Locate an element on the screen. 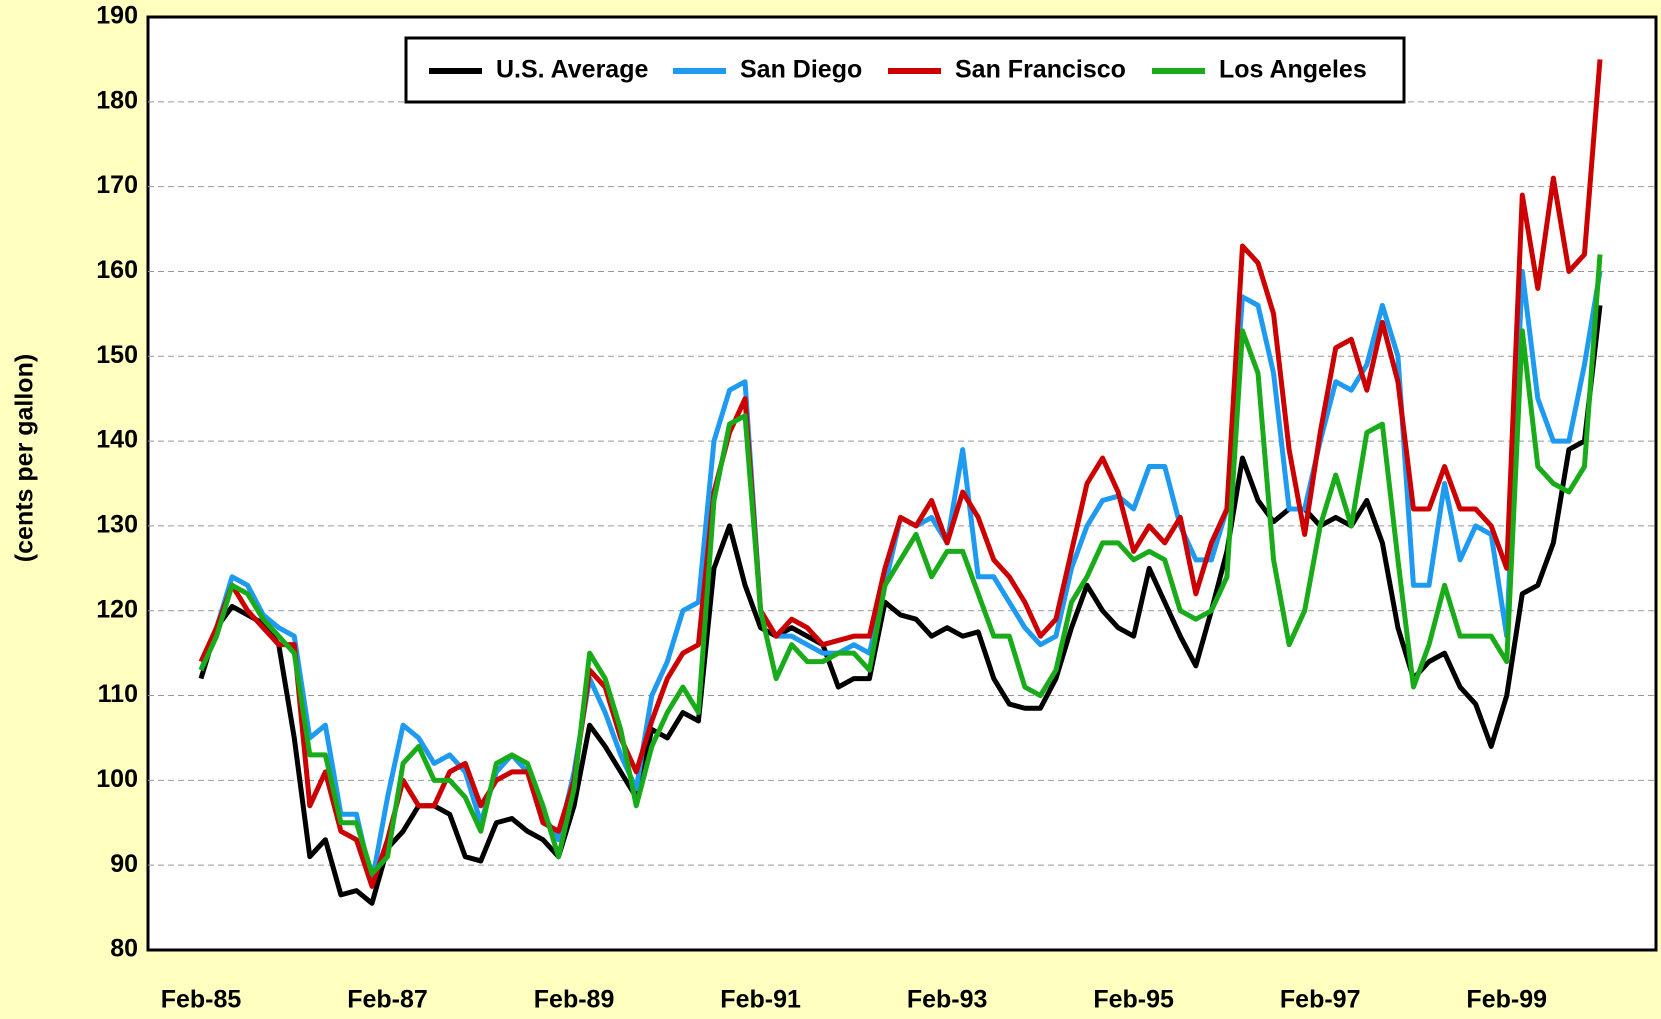  y-tick-label: 130 is located at coordinates (117, 525).